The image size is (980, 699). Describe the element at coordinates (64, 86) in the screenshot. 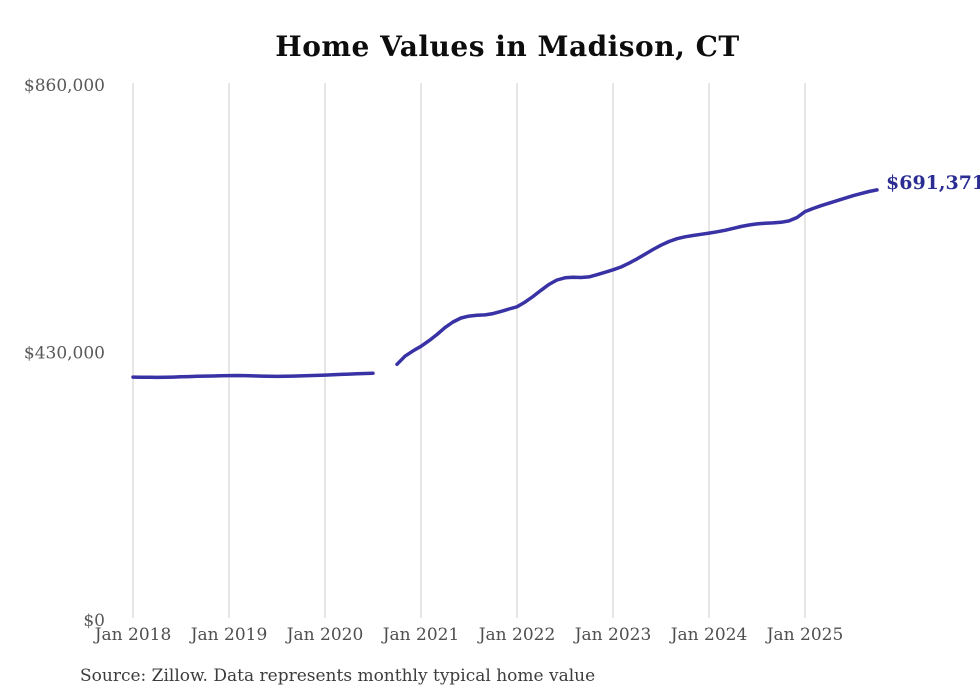

I see `y-tick-label: $860,000` at that location.